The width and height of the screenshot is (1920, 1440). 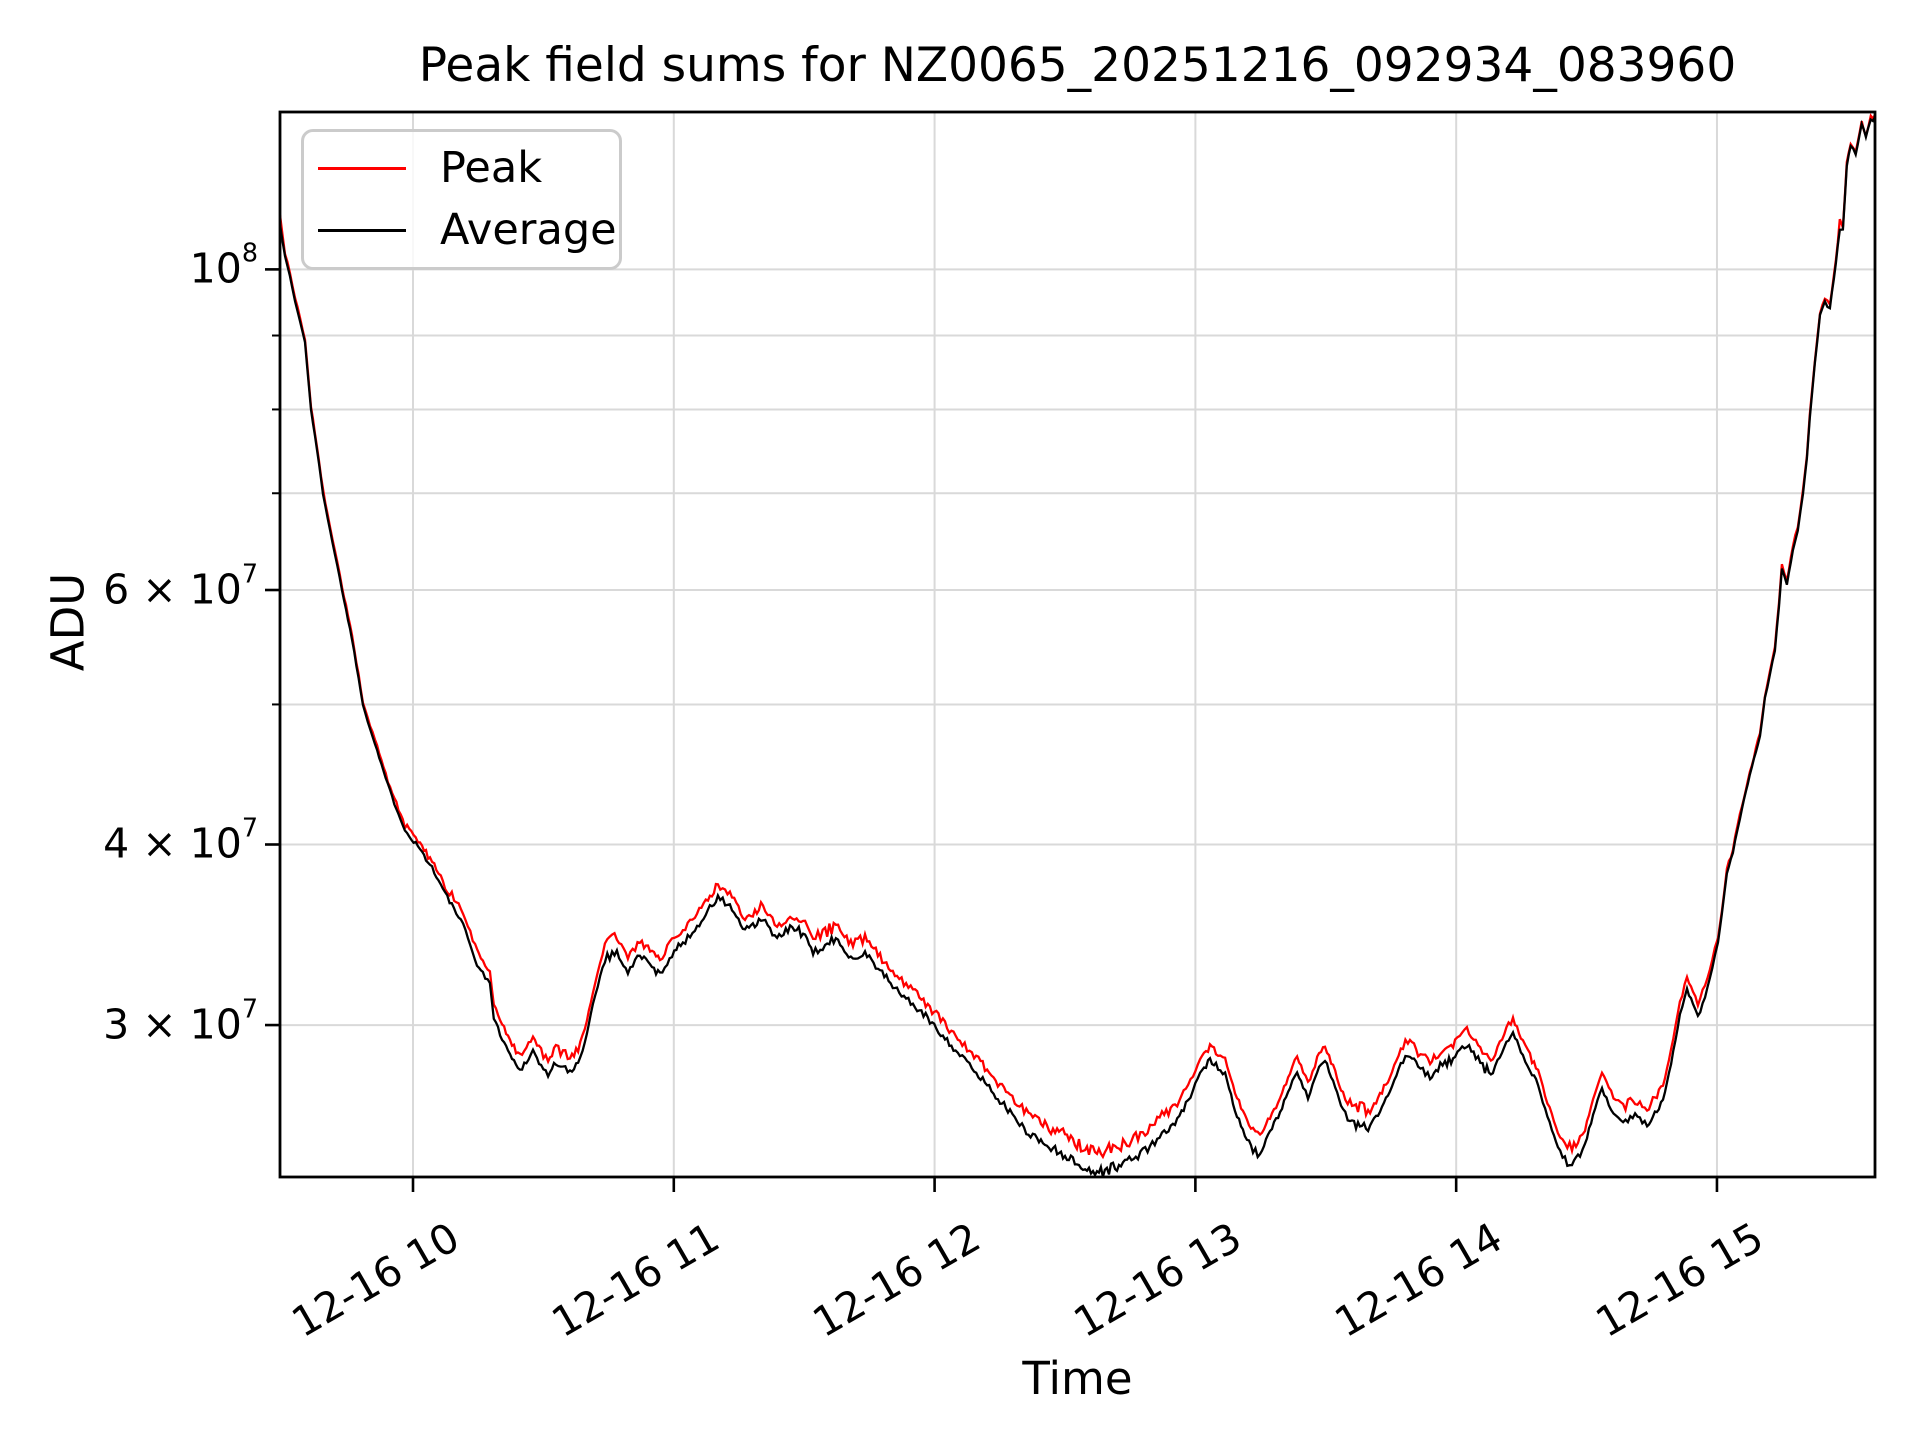 What do you see at coordinates (180, 840) in the screenshot?
I see `y-tick-label: 4 × 107` at bounding box center [180, 840].